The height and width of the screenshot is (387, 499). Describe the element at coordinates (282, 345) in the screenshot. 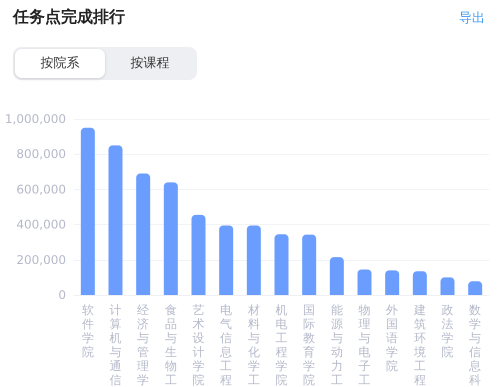

I see `x-tick-label: 机电工程学院` at that location.